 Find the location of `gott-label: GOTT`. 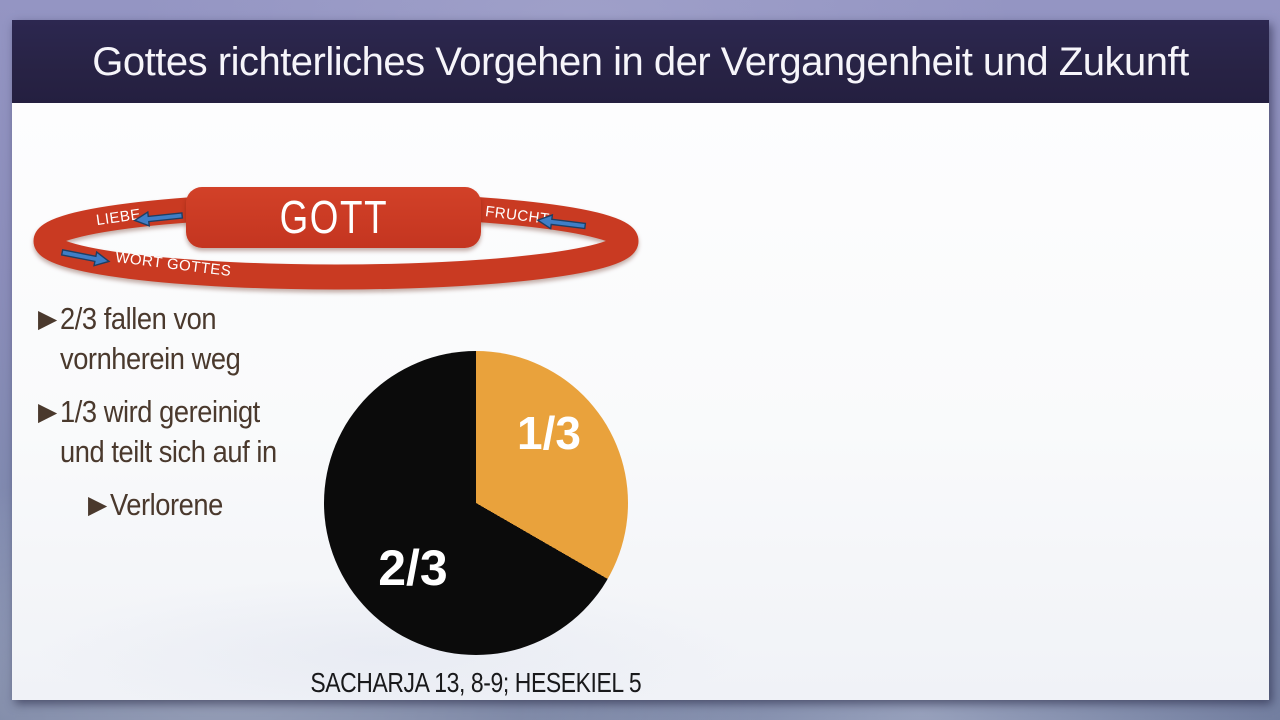

gott-label: GOTT is located at coordinates (333, 217).